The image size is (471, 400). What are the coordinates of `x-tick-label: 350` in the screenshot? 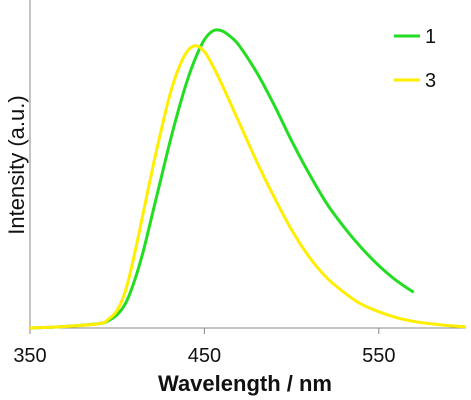 It's located at (29, 356).